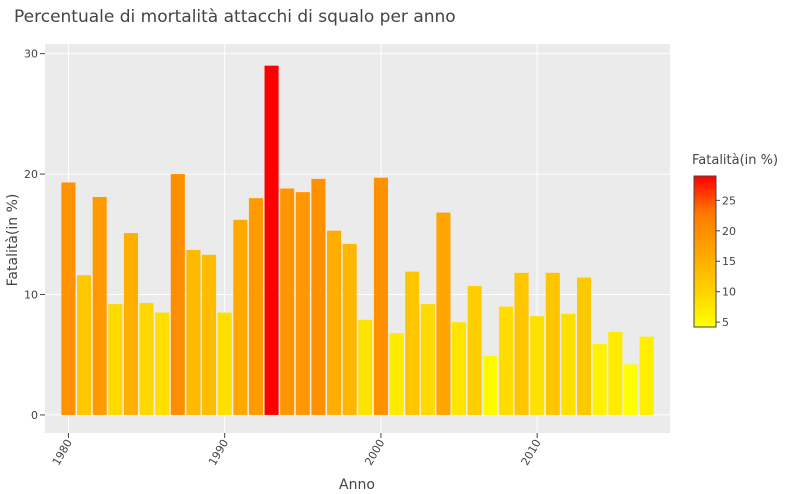  I want to click on x-tick-label: 2000, so click(374, 452).